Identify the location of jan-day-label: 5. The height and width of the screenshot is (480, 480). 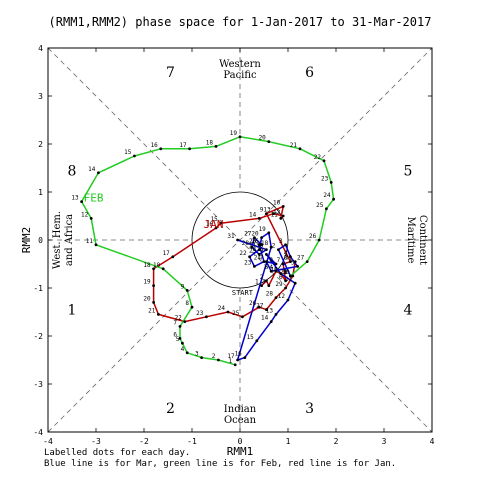
(276, 270).